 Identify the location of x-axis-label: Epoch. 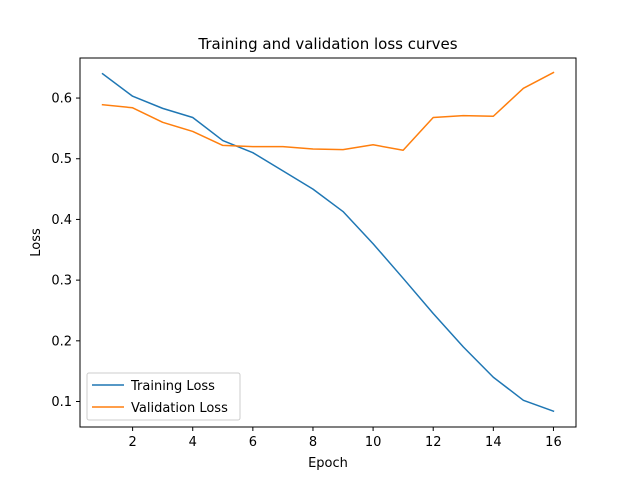
(328, 463).